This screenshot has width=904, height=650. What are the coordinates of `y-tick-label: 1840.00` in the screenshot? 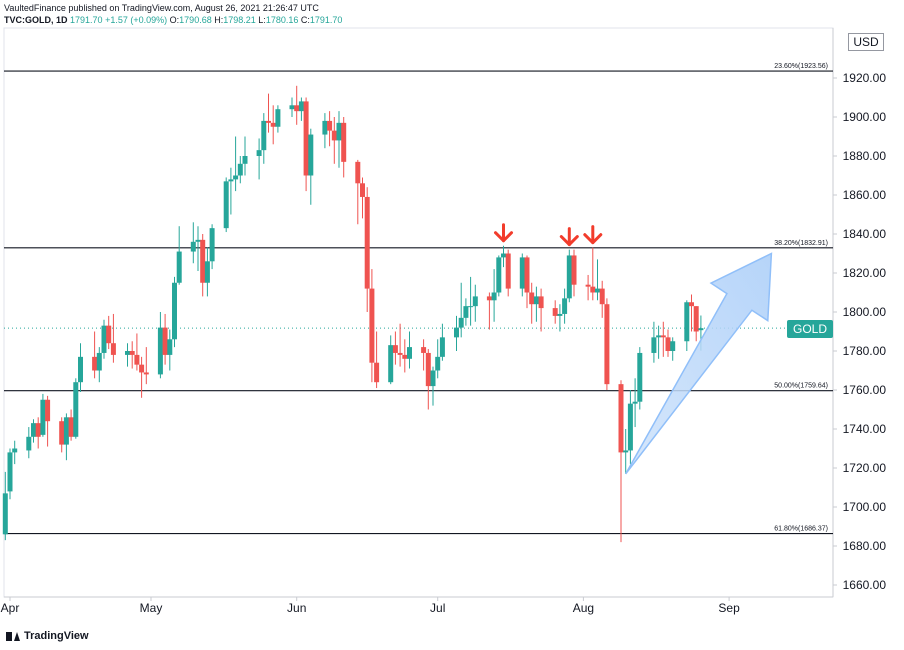 It's located at (865, 234).